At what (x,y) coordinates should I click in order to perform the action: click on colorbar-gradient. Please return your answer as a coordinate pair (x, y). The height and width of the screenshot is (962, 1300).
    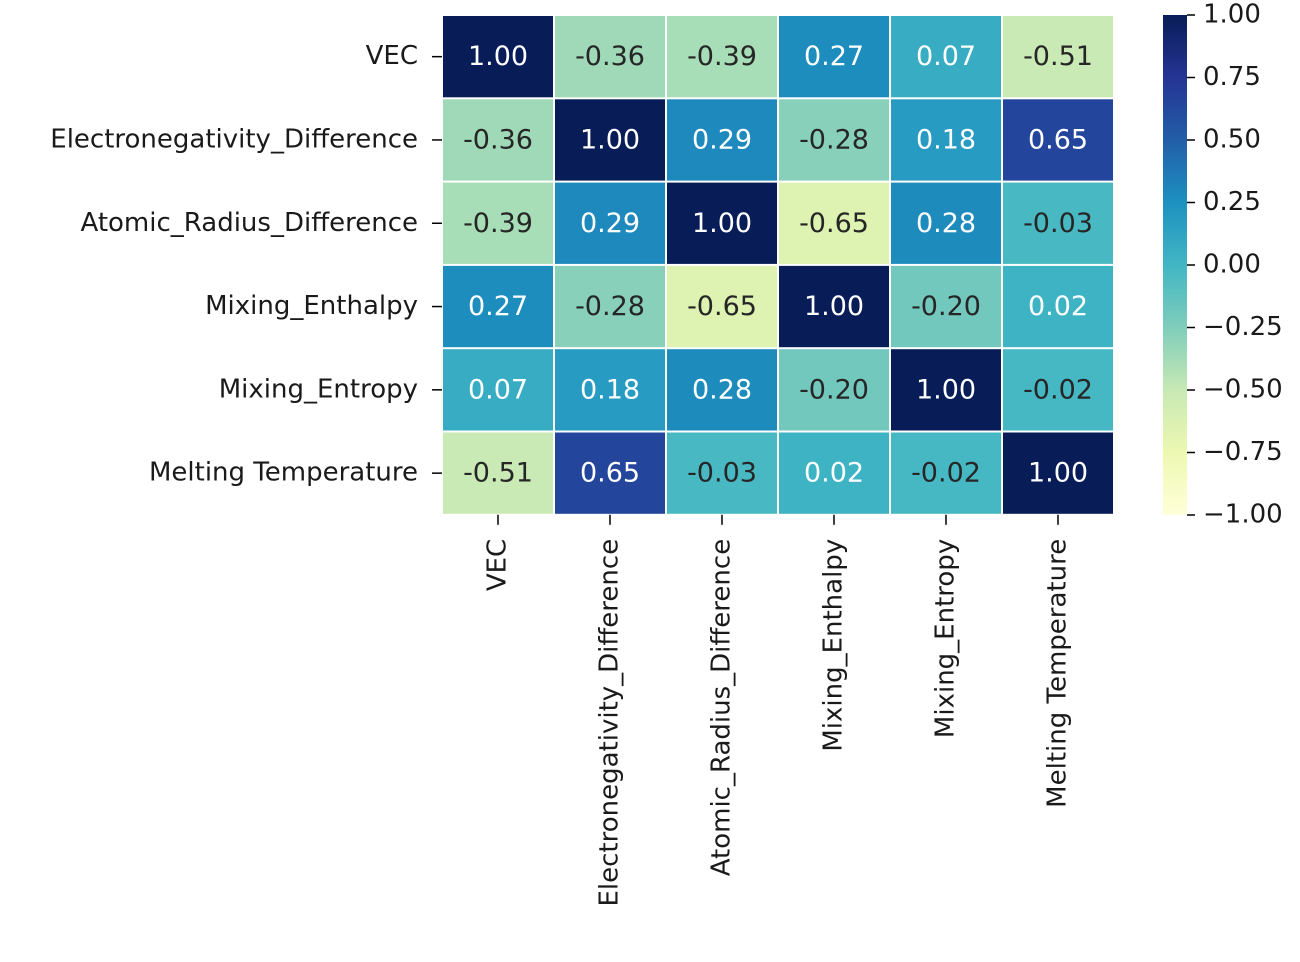
    Looking at the image, I should click on (1175, 265).